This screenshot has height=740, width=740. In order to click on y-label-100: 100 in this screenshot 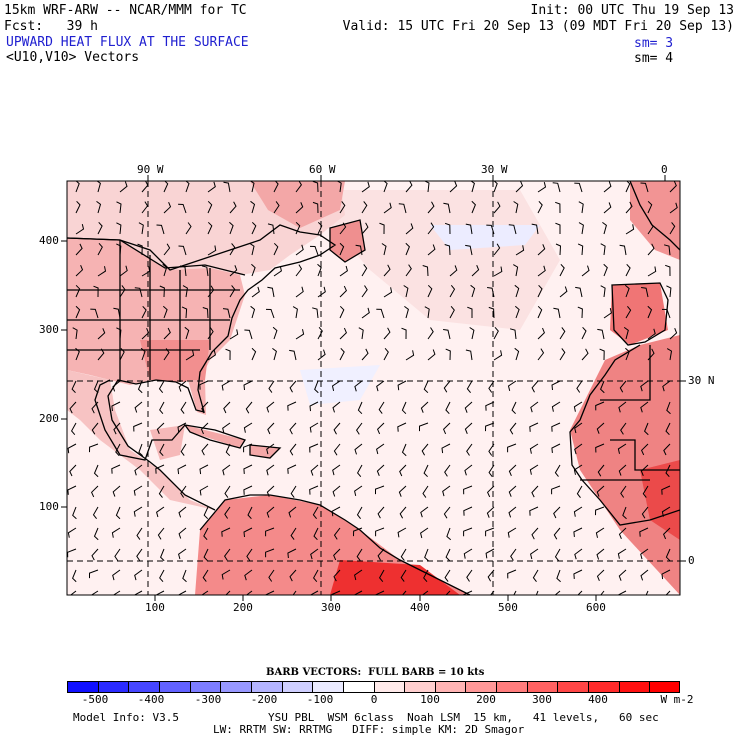, I will do `click(49, 506)`.